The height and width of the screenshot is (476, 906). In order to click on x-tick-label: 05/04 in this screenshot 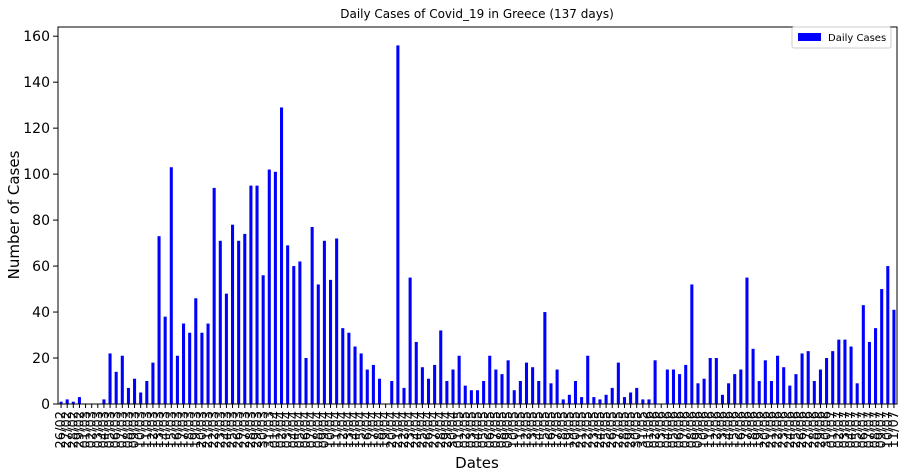, I will do `click(300, 429)`.